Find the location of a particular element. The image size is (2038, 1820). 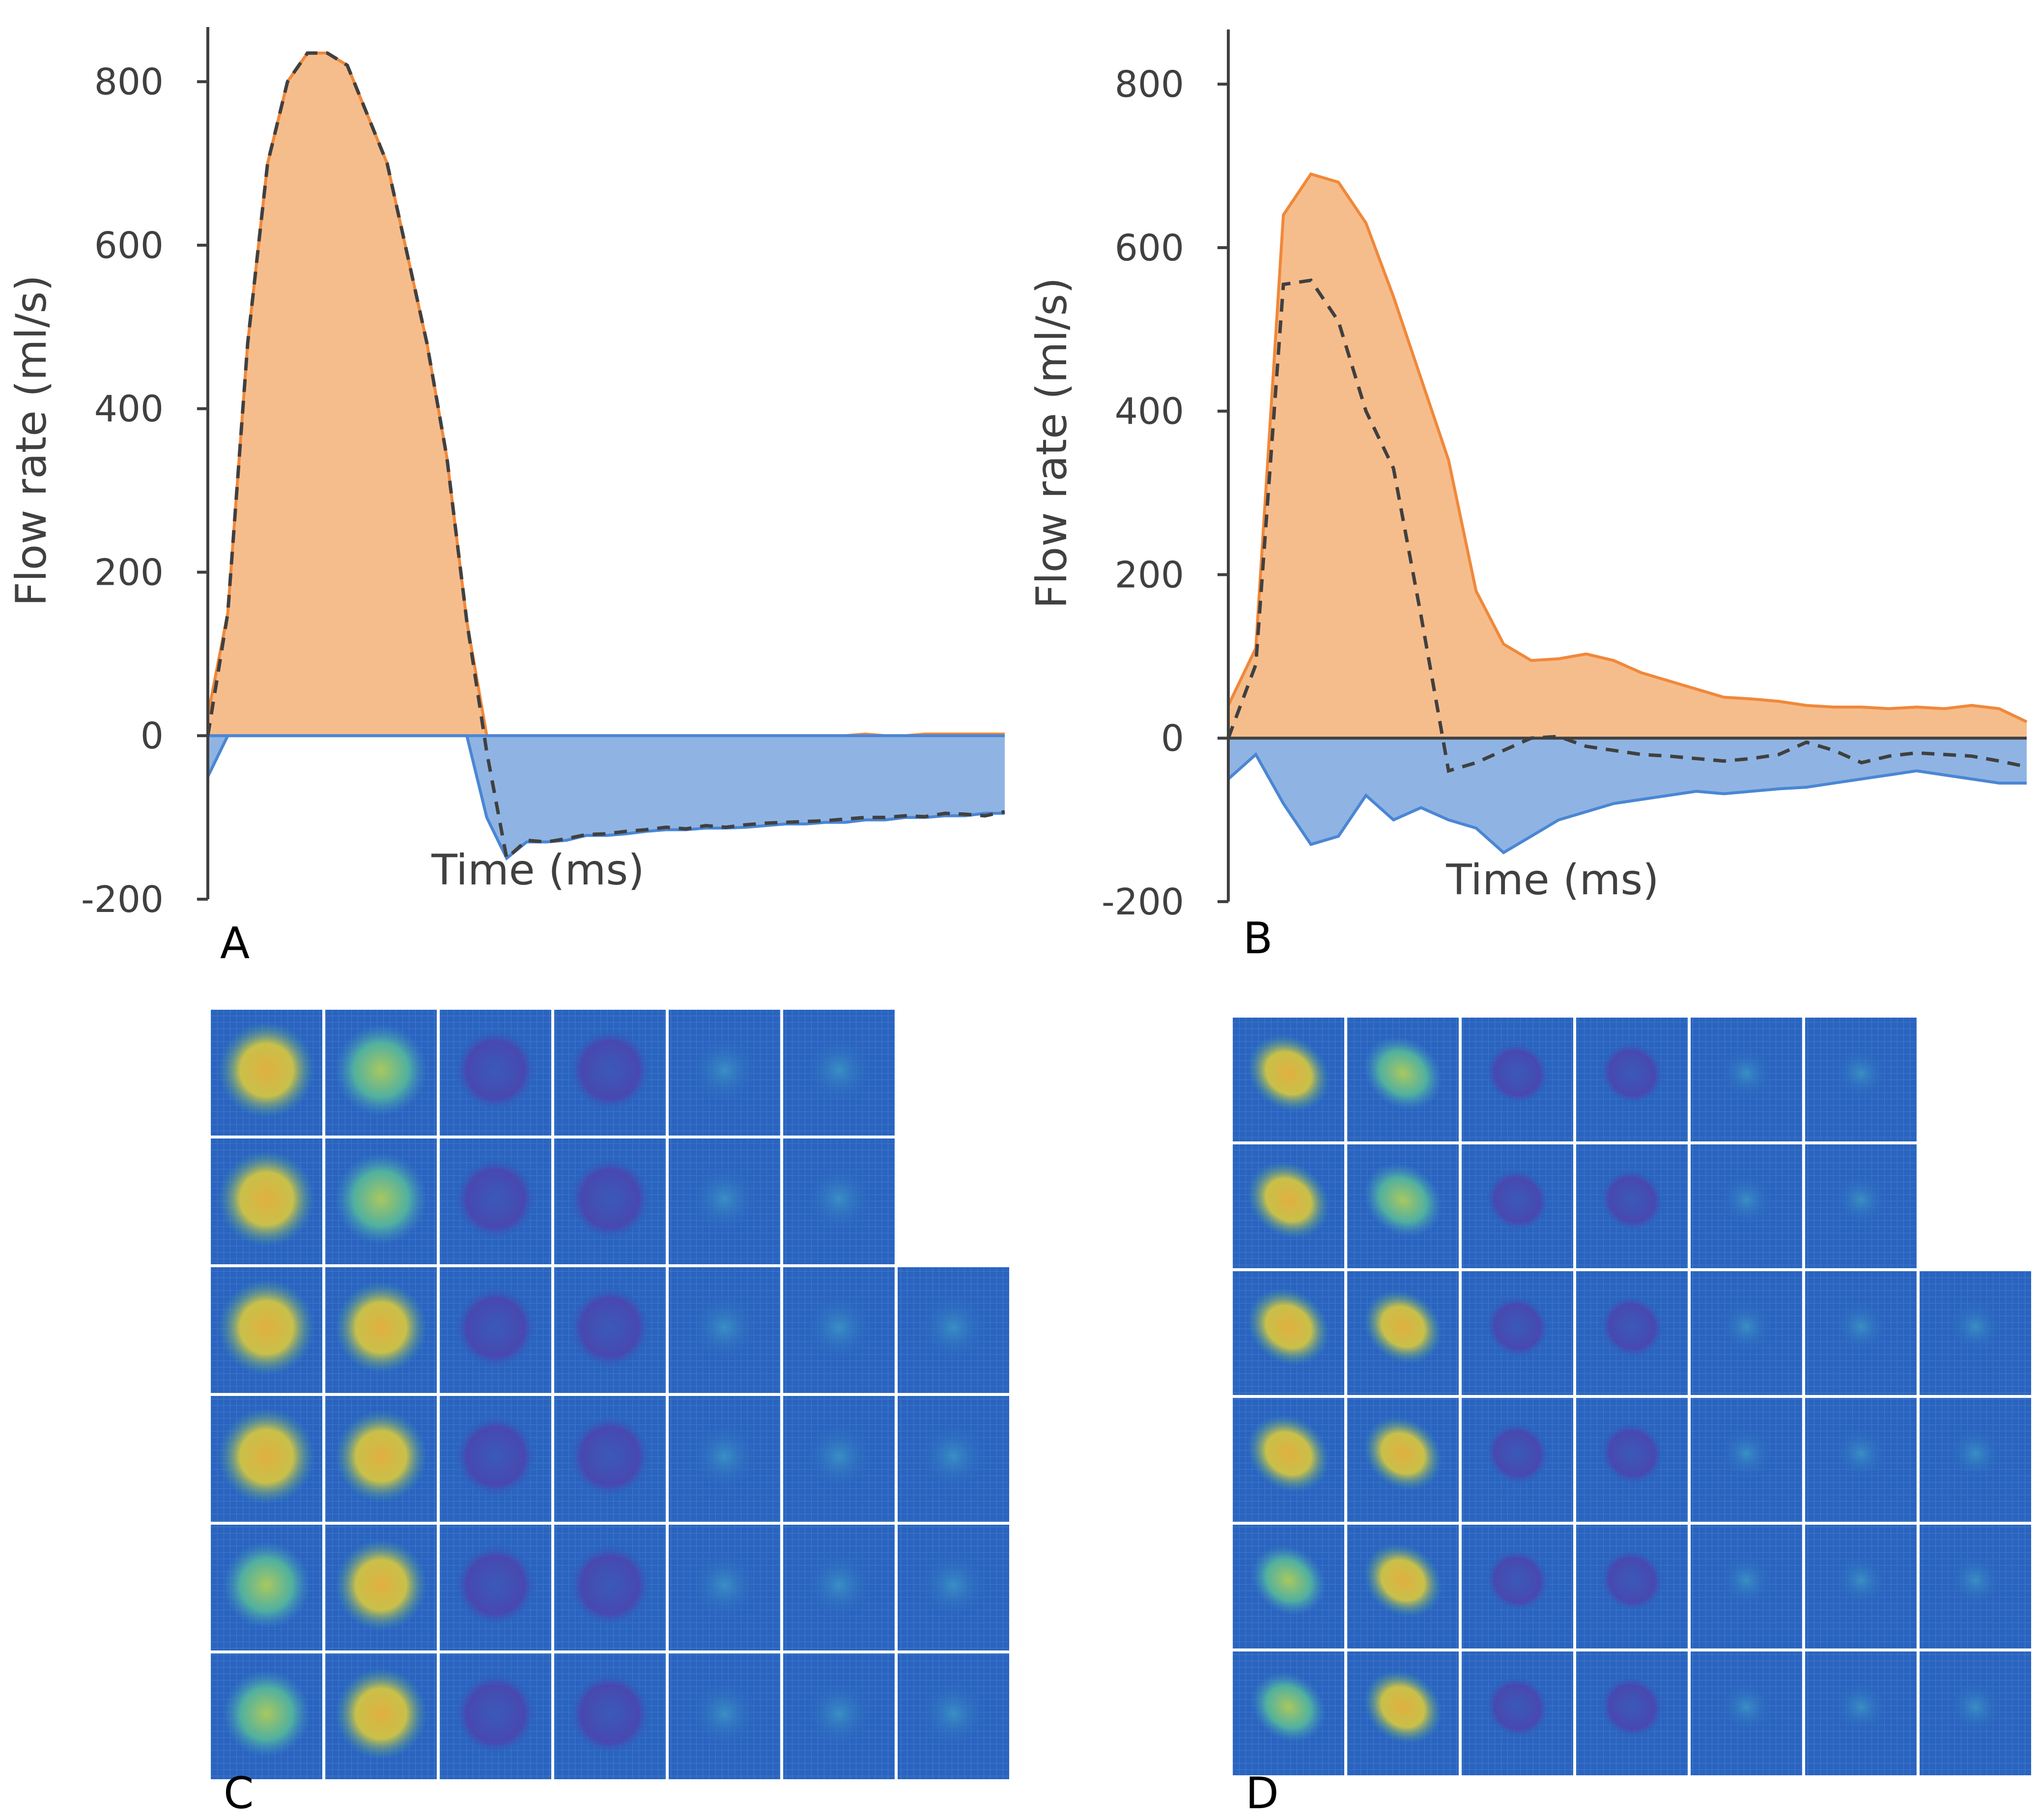

panel-label-c: C is located at coordinates (239, 1793).